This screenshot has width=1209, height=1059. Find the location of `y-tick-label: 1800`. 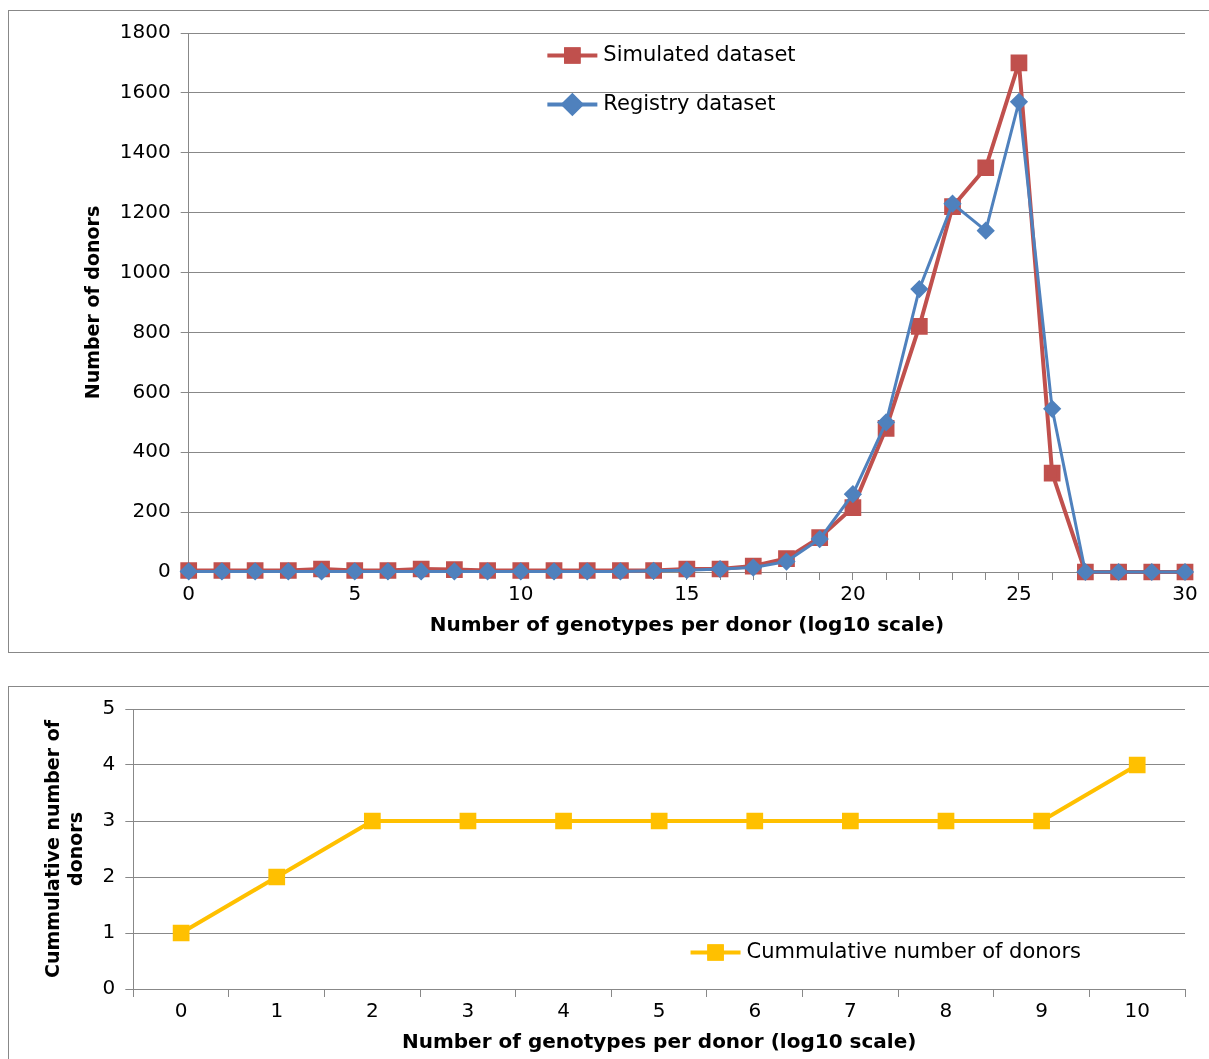

y-tick-label: 1800 is located at coordinates (145, 31).